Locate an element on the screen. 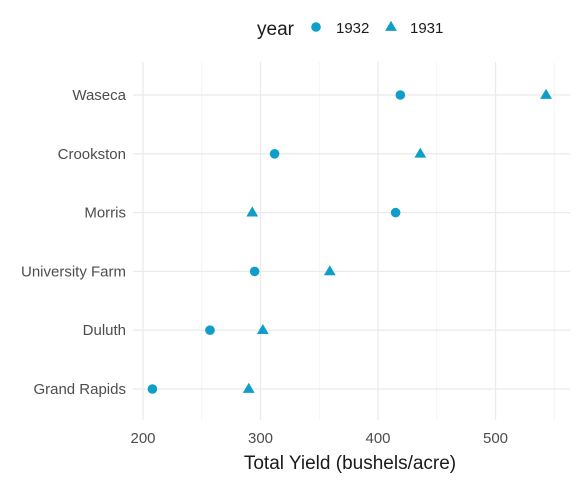 The height and width of the screenshot is (480, 576). legend-title: year is located at coordinates (276, 29).